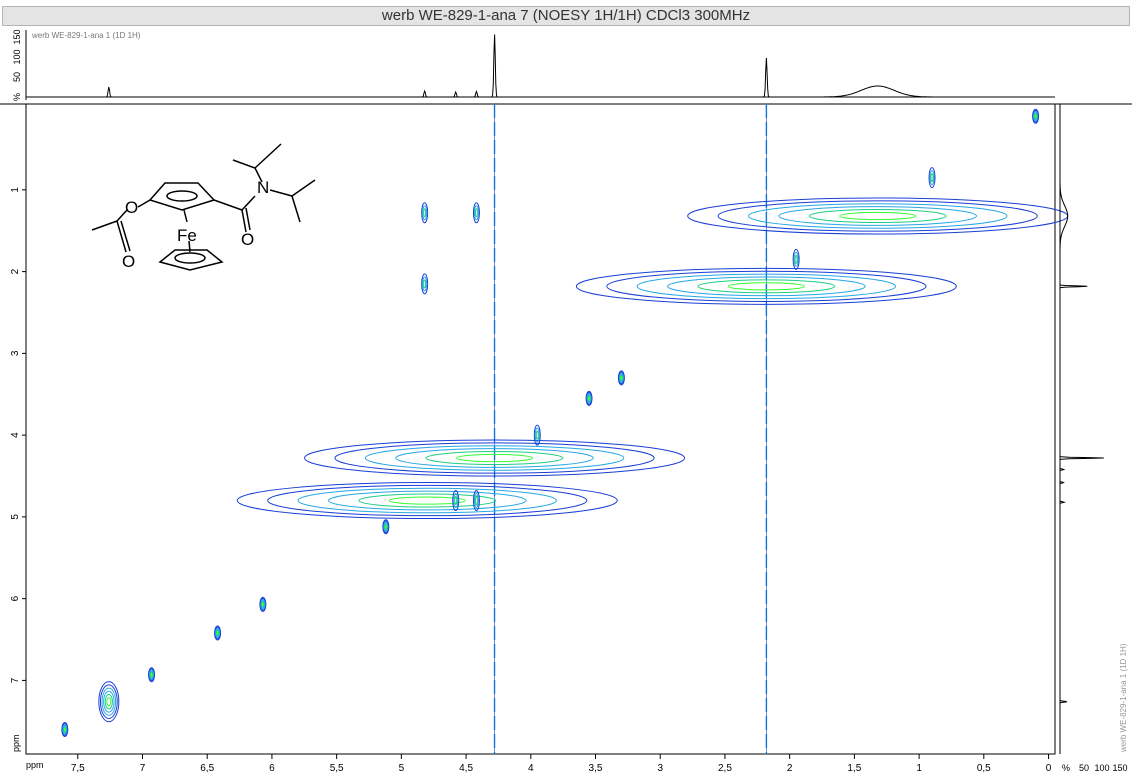  What do you see at coordinates (402, 768) in the screenshot?
I see `x-tick-label: 5` at bounding box center [402, 768].